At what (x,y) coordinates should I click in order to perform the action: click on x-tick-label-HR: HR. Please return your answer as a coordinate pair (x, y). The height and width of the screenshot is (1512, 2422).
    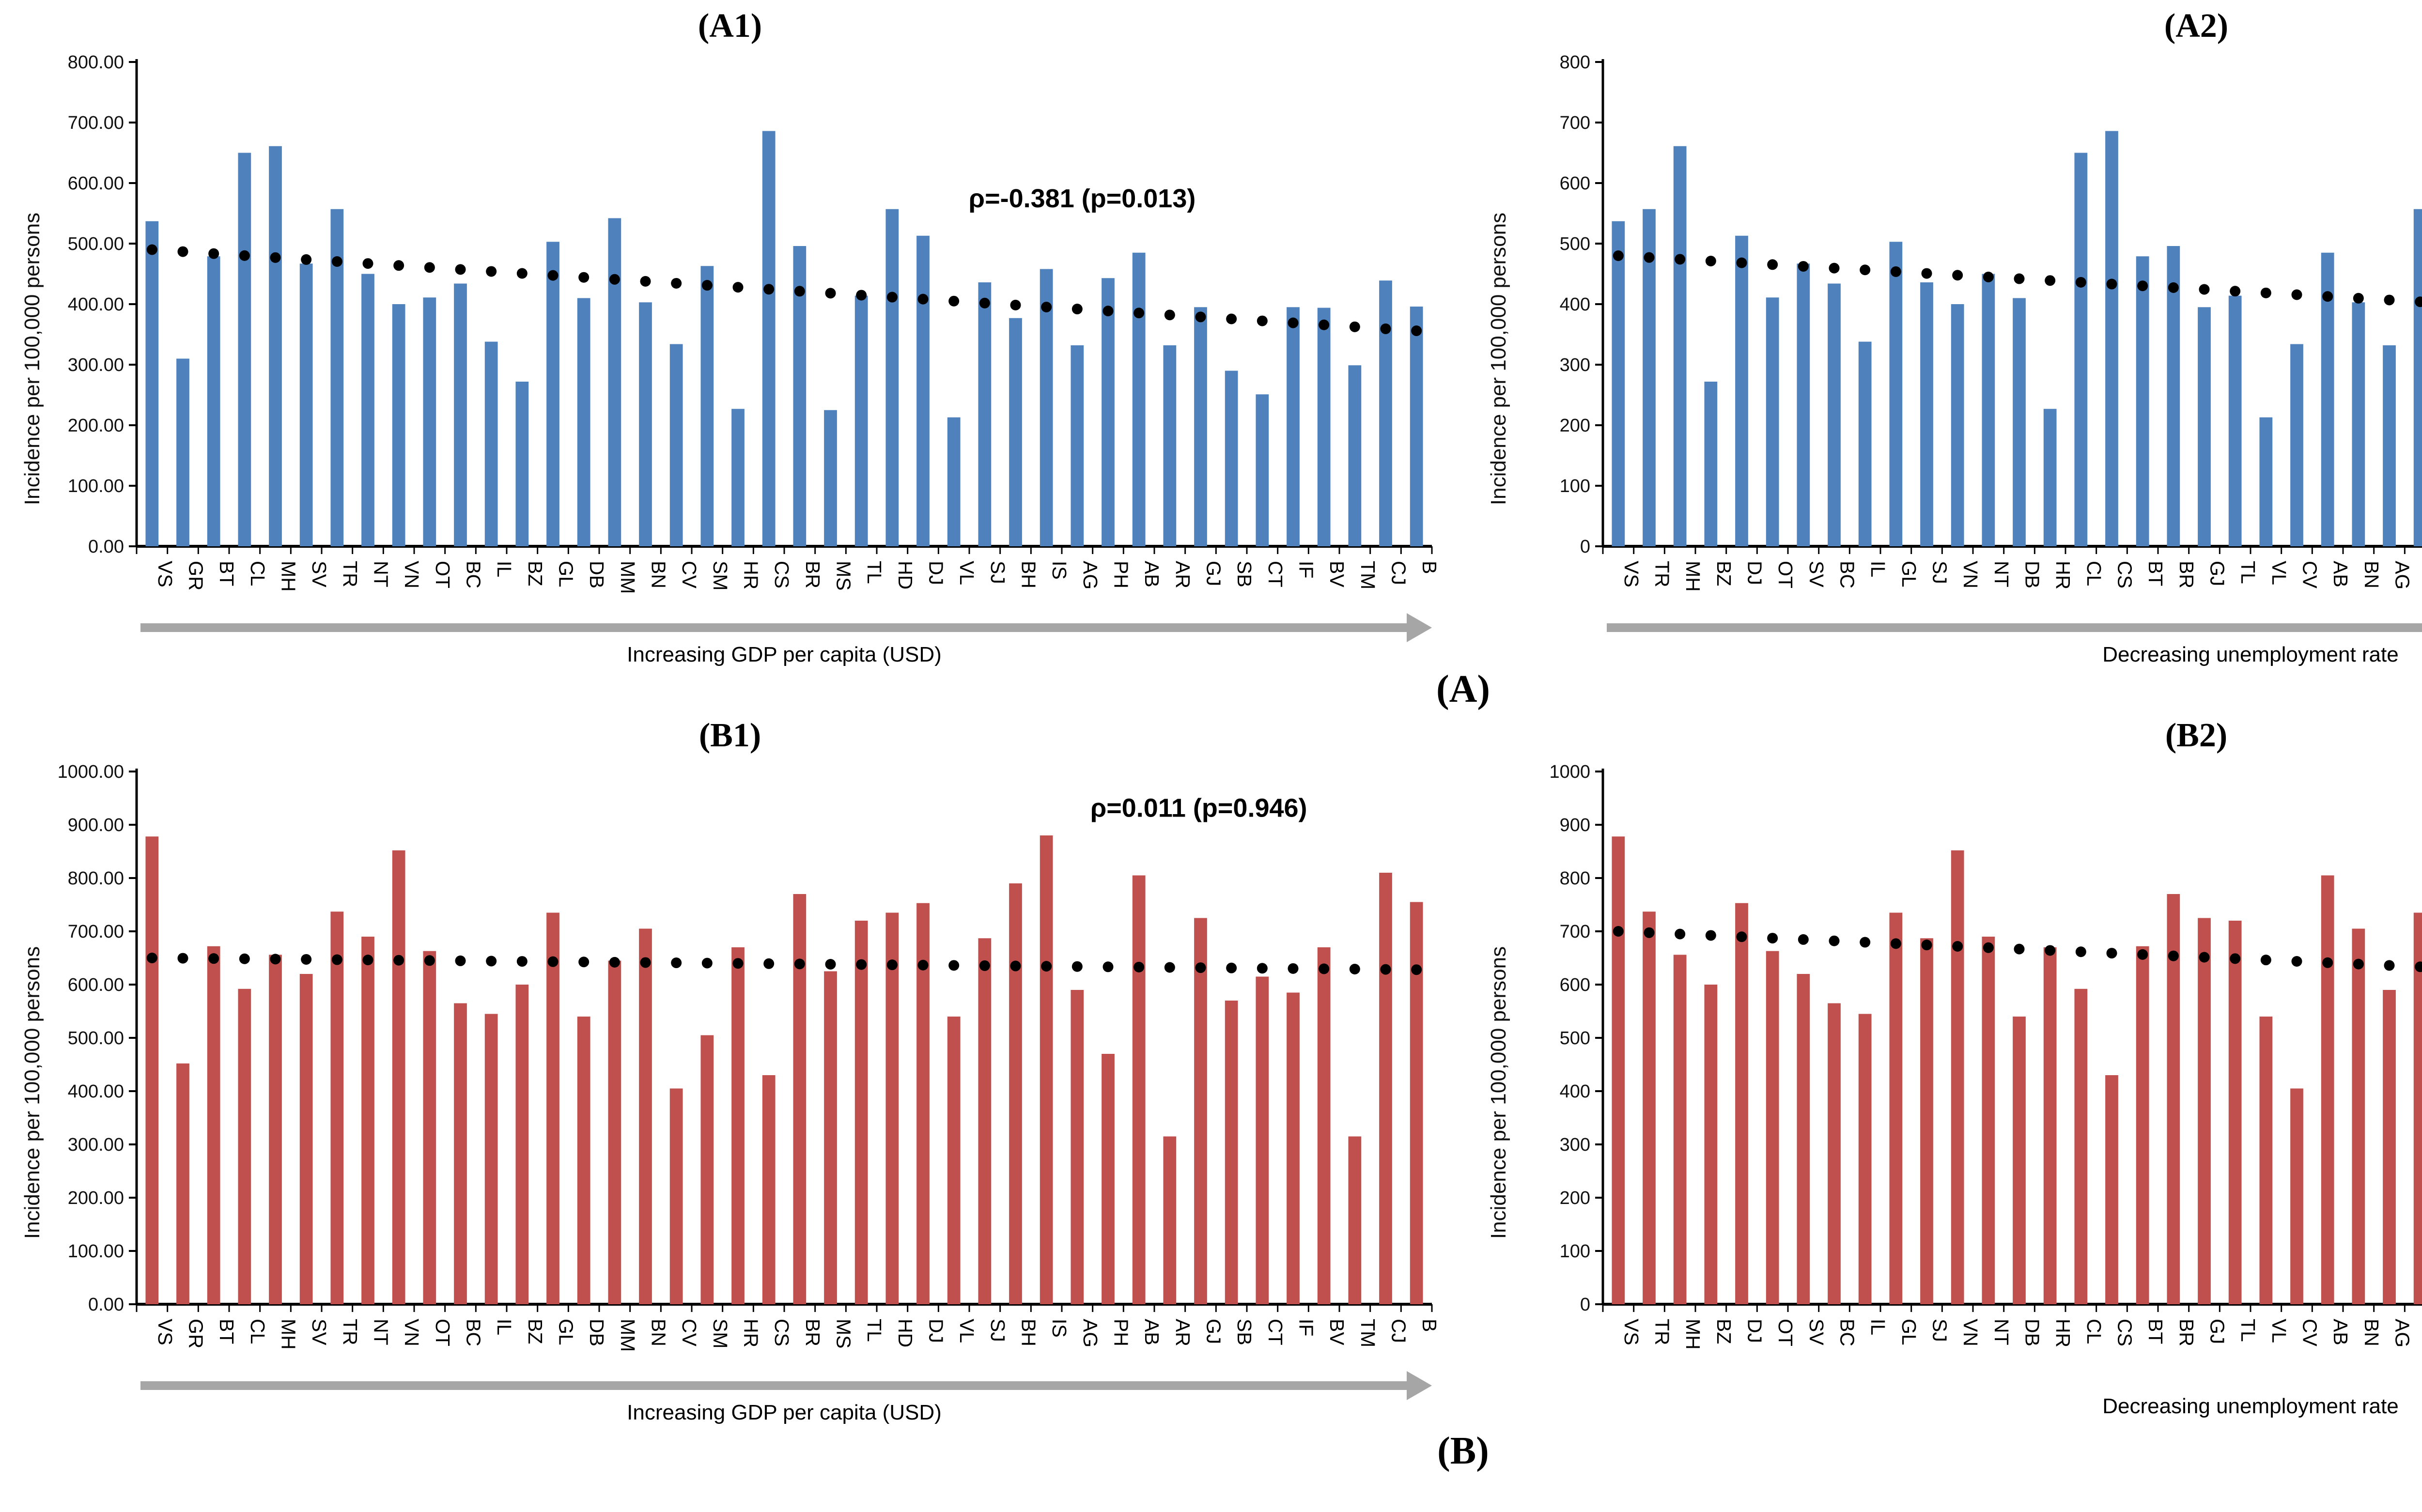
    Looking at the image, I should click on (2063, 1333).